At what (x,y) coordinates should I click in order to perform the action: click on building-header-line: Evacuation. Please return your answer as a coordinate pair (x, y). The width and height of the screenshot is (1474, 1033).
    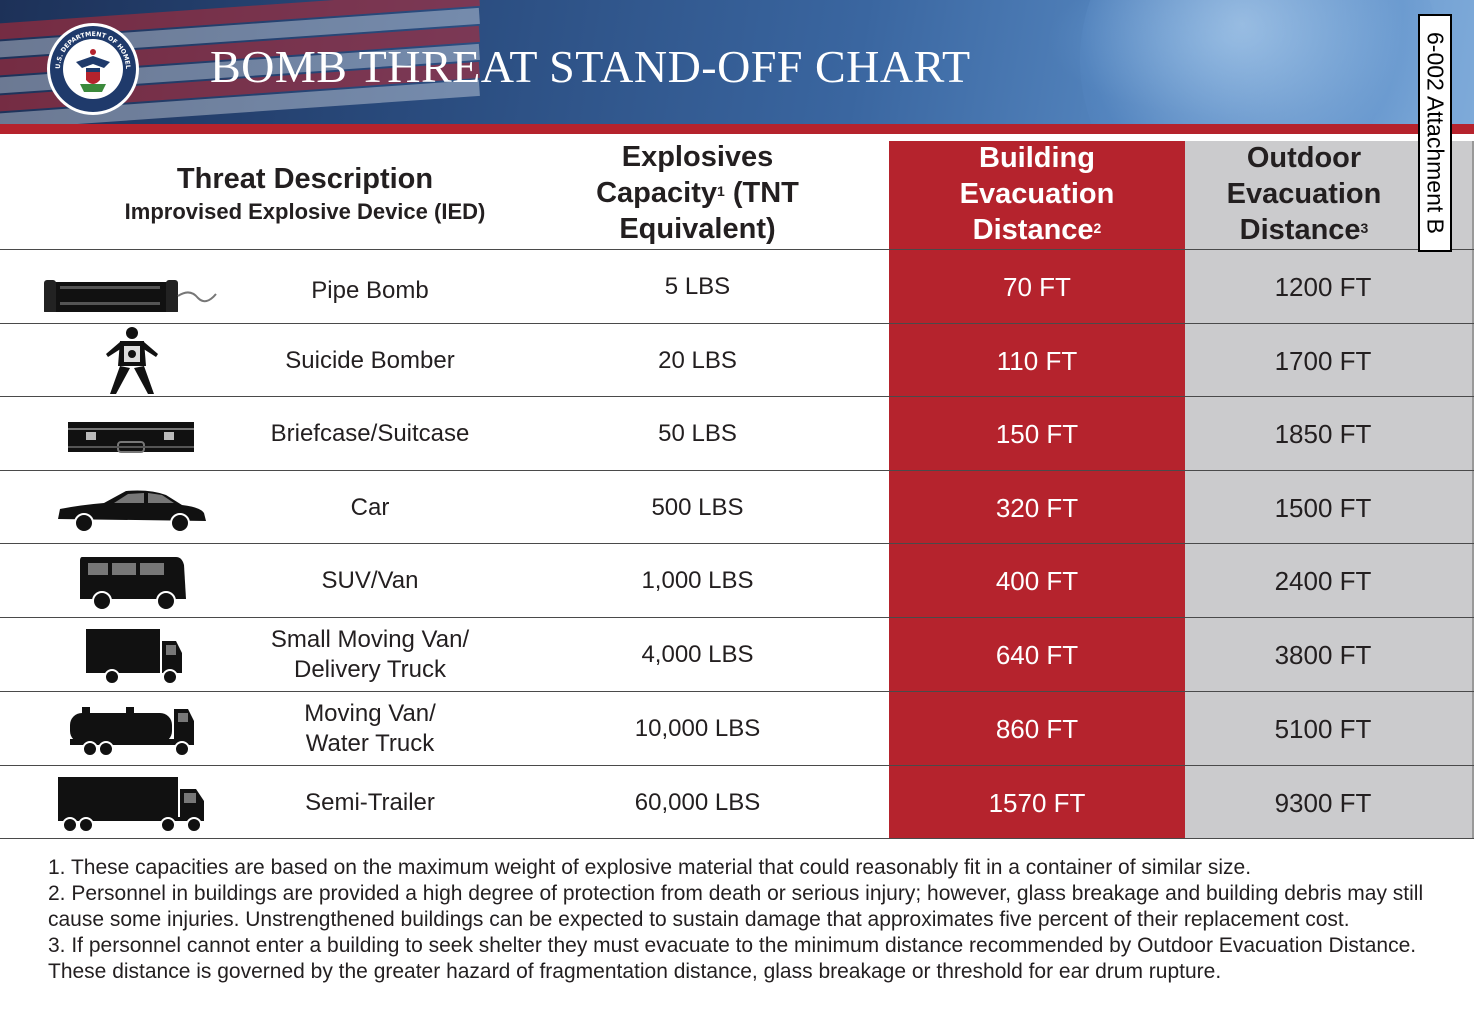
    Looking at the image, I should click on (1037, 194).